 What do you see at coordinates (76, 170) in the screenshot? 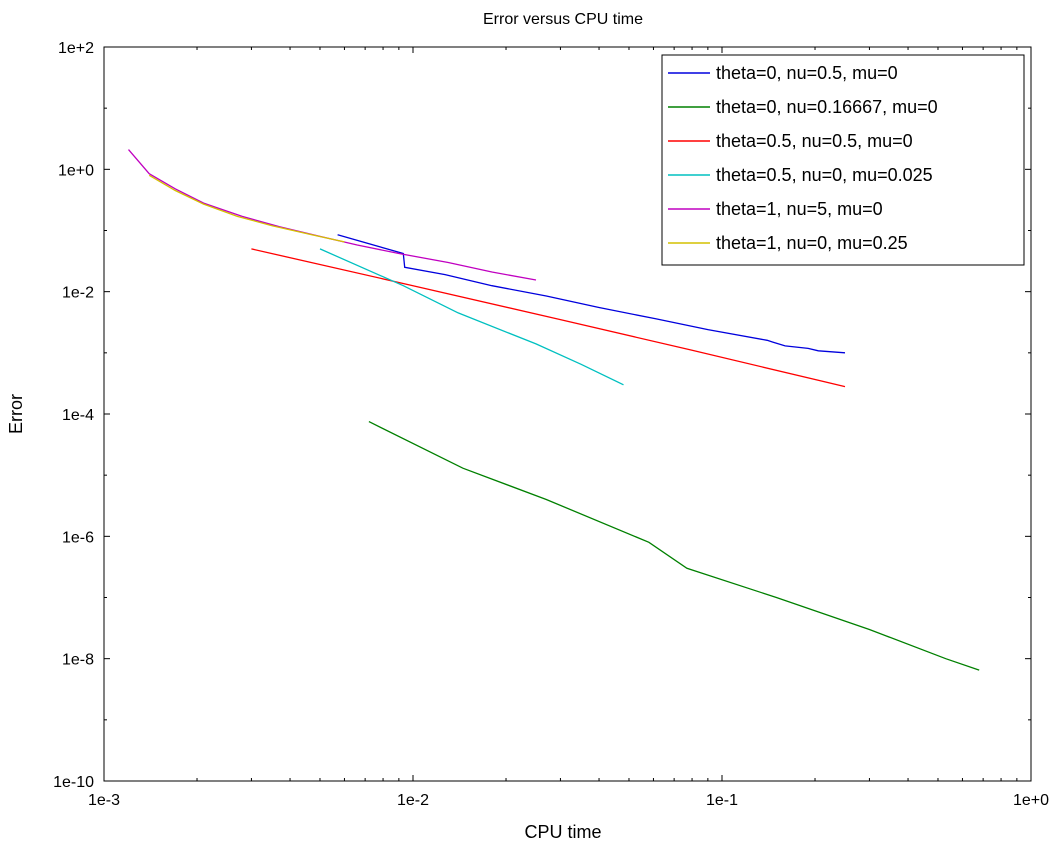
I see `y-tick-label: 1e+0` at bounding box center [76, 170].